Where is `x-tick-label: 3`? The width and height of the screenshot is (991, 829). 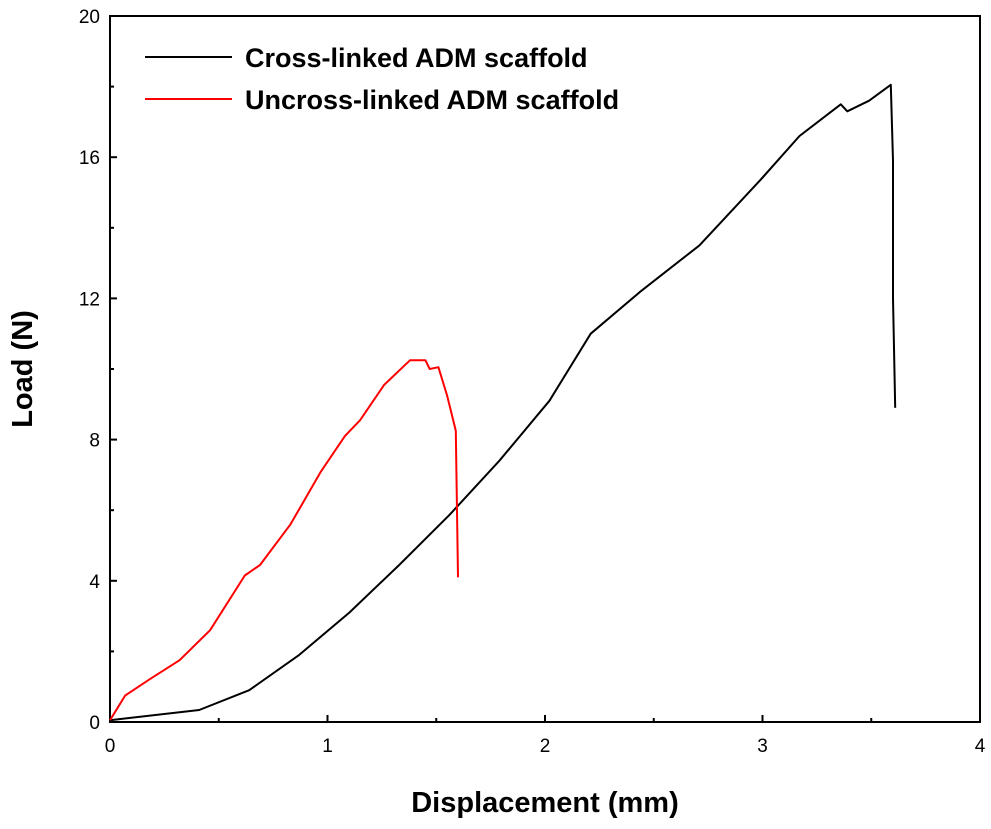
x-tick-label: 3 is located at coordinates (762, 746).